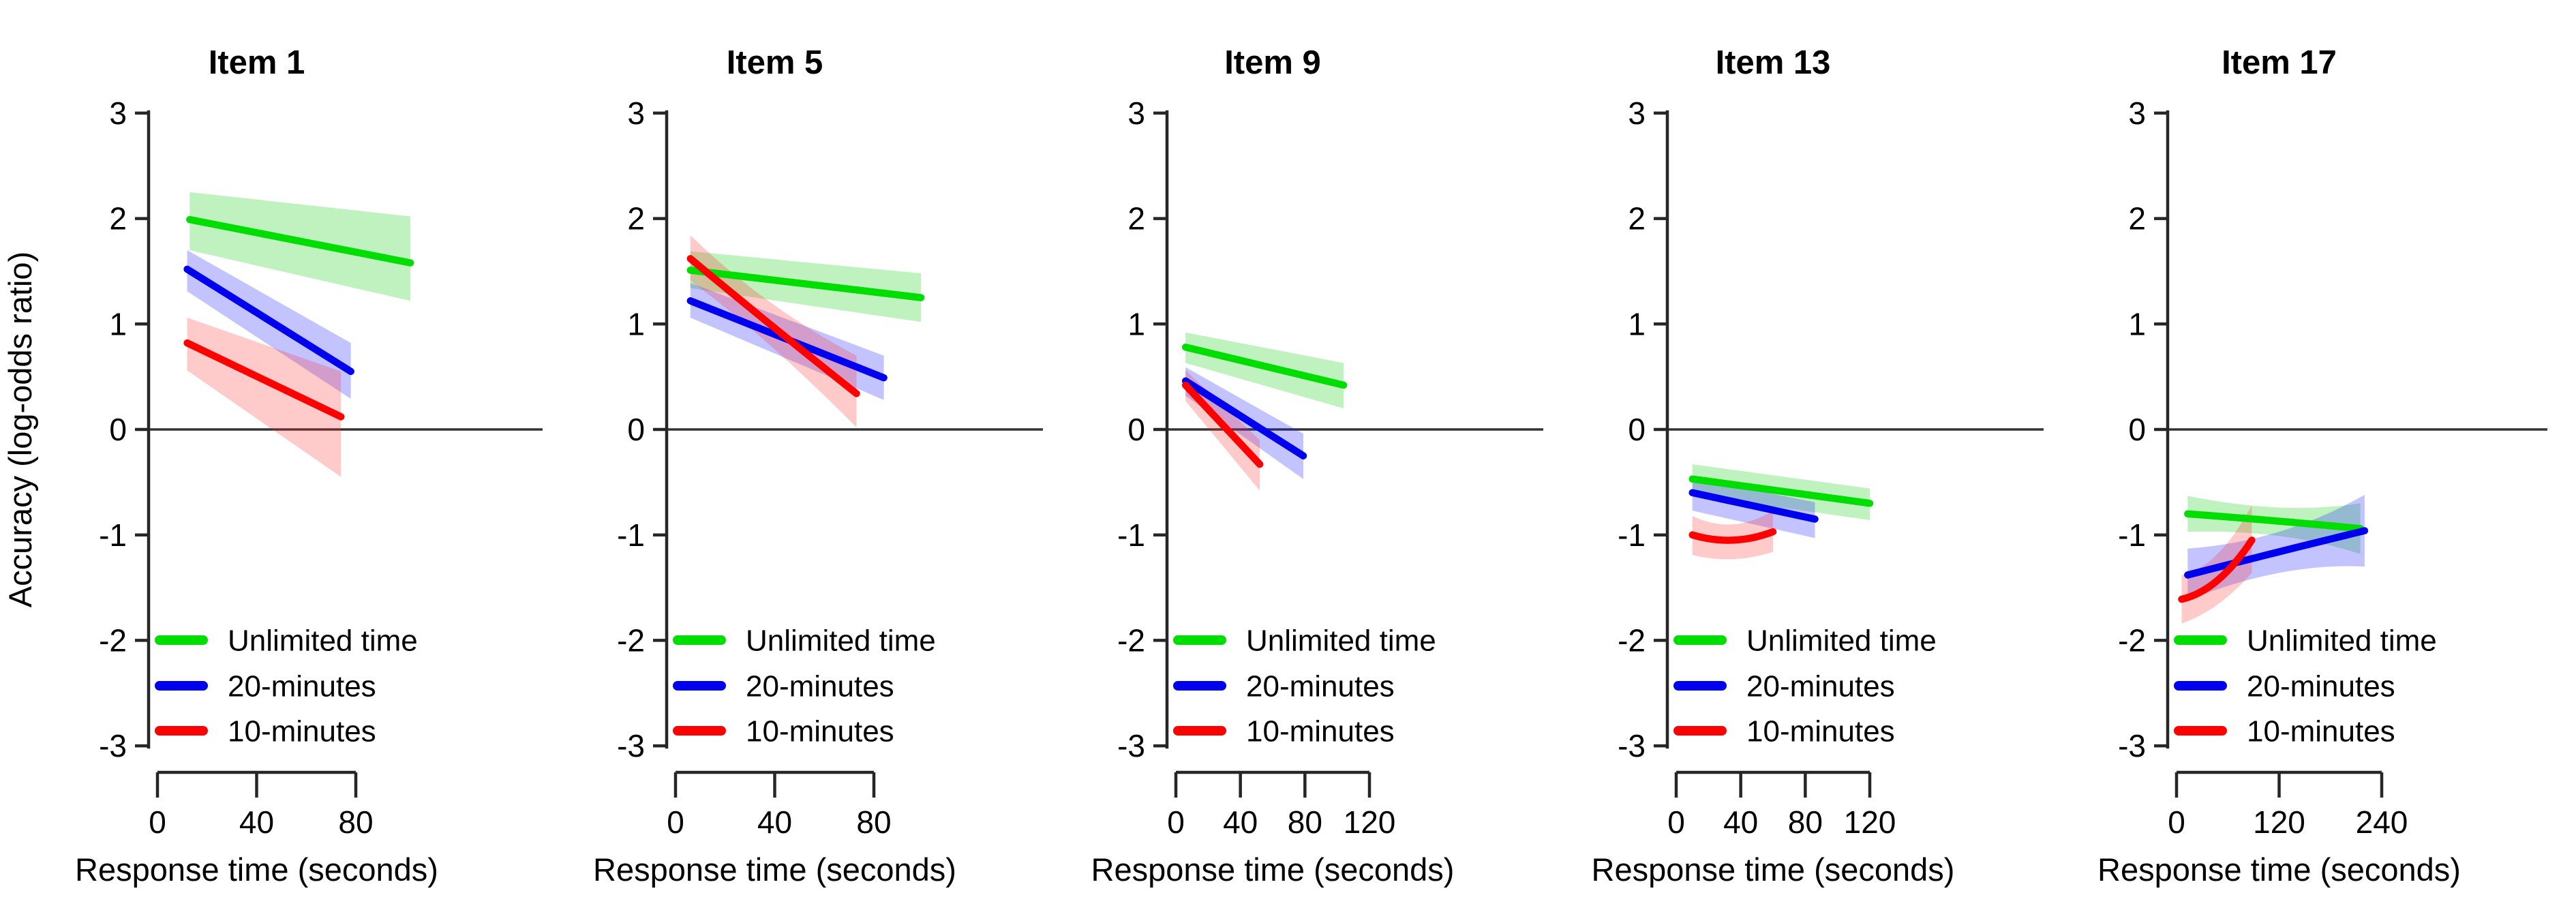  What do you see at coordinates (20, 429) in the screenshot?
I see `y-axis-label: Accuracy (log-odds ratio)` at bounding box center [20, 429].